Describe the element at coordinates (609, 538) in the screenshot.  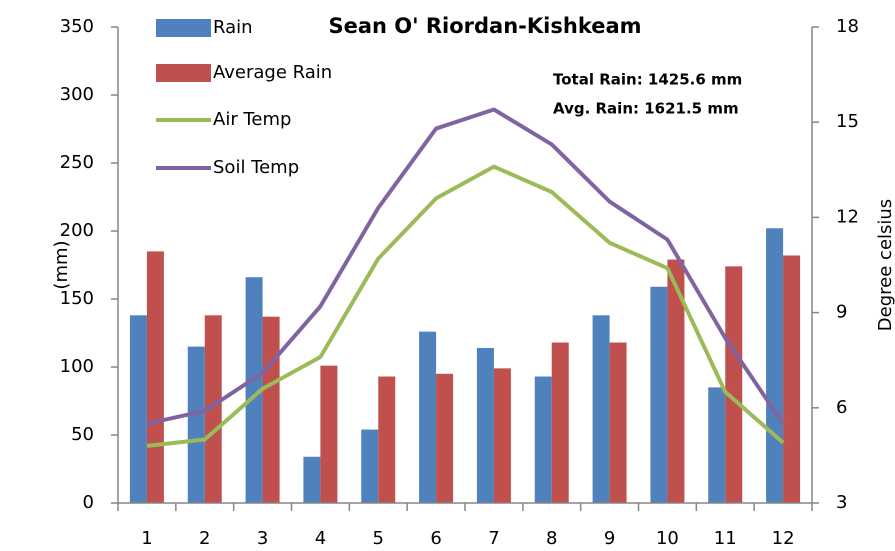
I see `x-tick-label: 9` at that location.